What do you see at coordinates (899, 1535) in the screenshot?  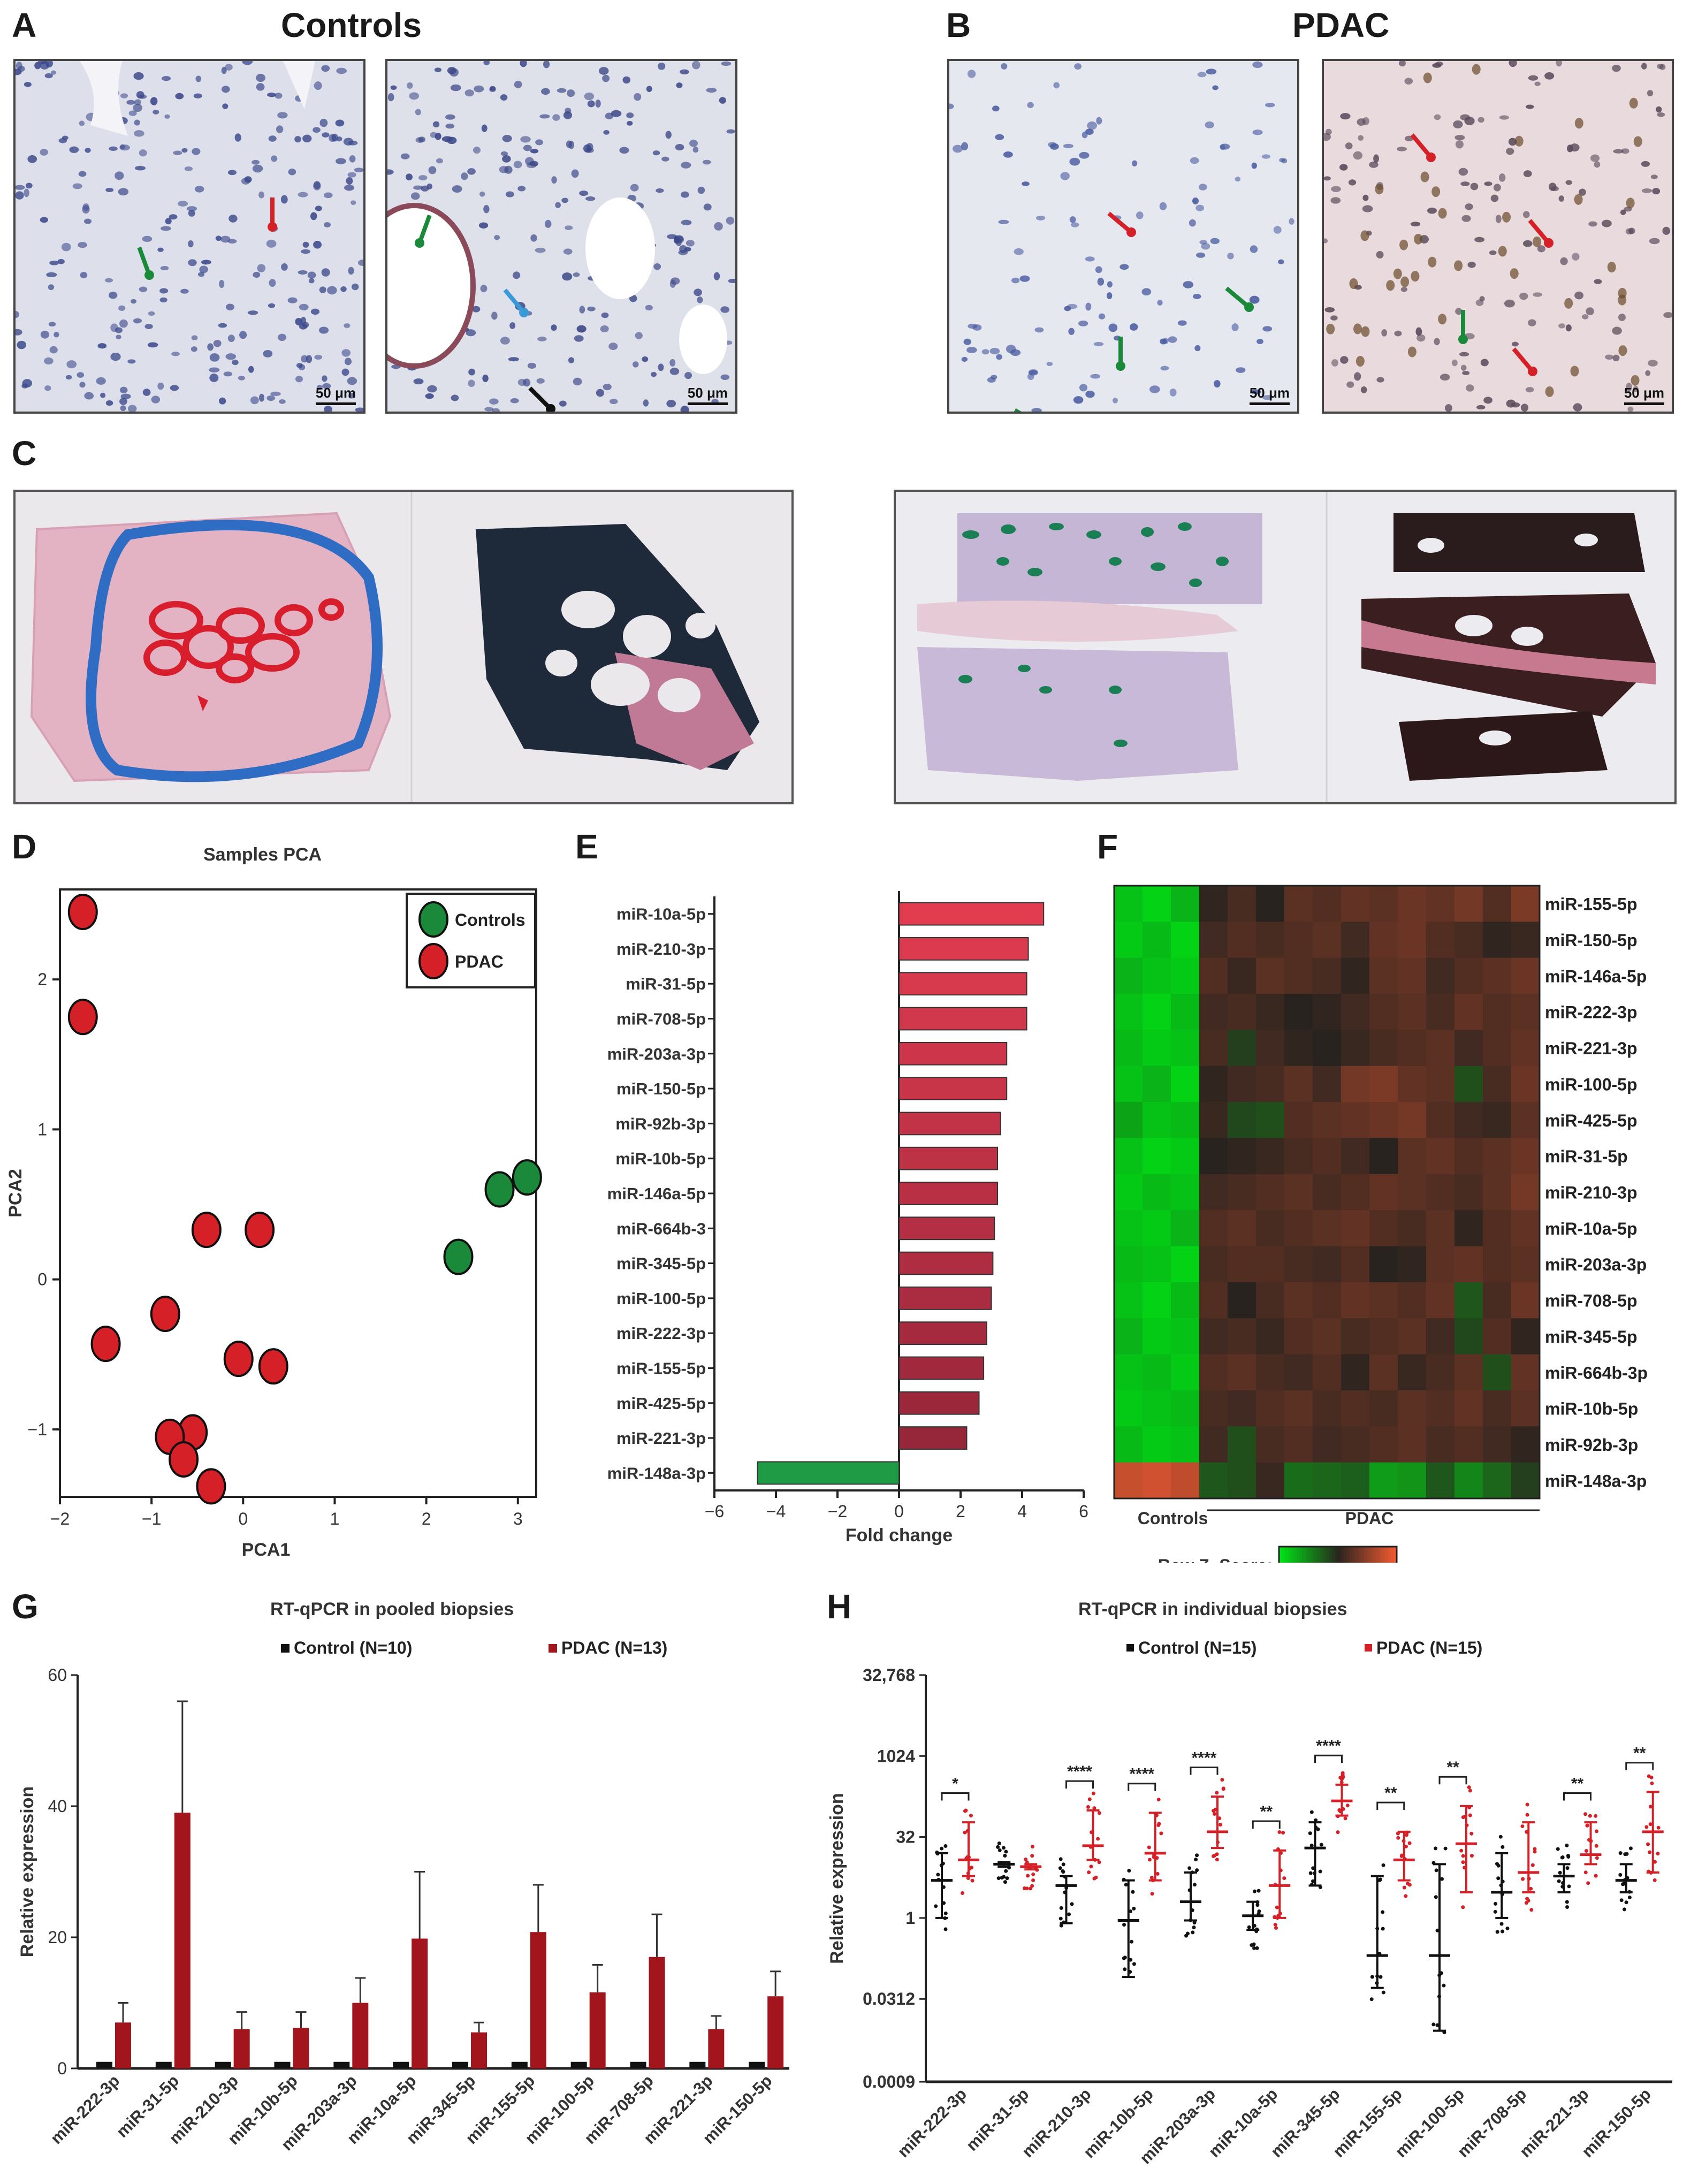 I see `x-axis-label: Fold change` at bounding box center [899, 1535].